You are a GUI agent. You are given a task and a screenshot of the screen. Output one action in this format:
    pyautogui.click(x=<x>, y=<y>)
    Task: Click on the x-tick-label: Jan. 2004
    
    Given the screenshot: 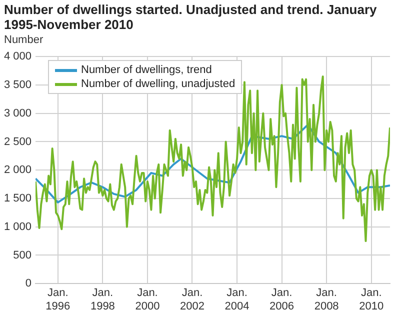 What is the action you would take?
    pyautogui.click(x=237, y=299)
    